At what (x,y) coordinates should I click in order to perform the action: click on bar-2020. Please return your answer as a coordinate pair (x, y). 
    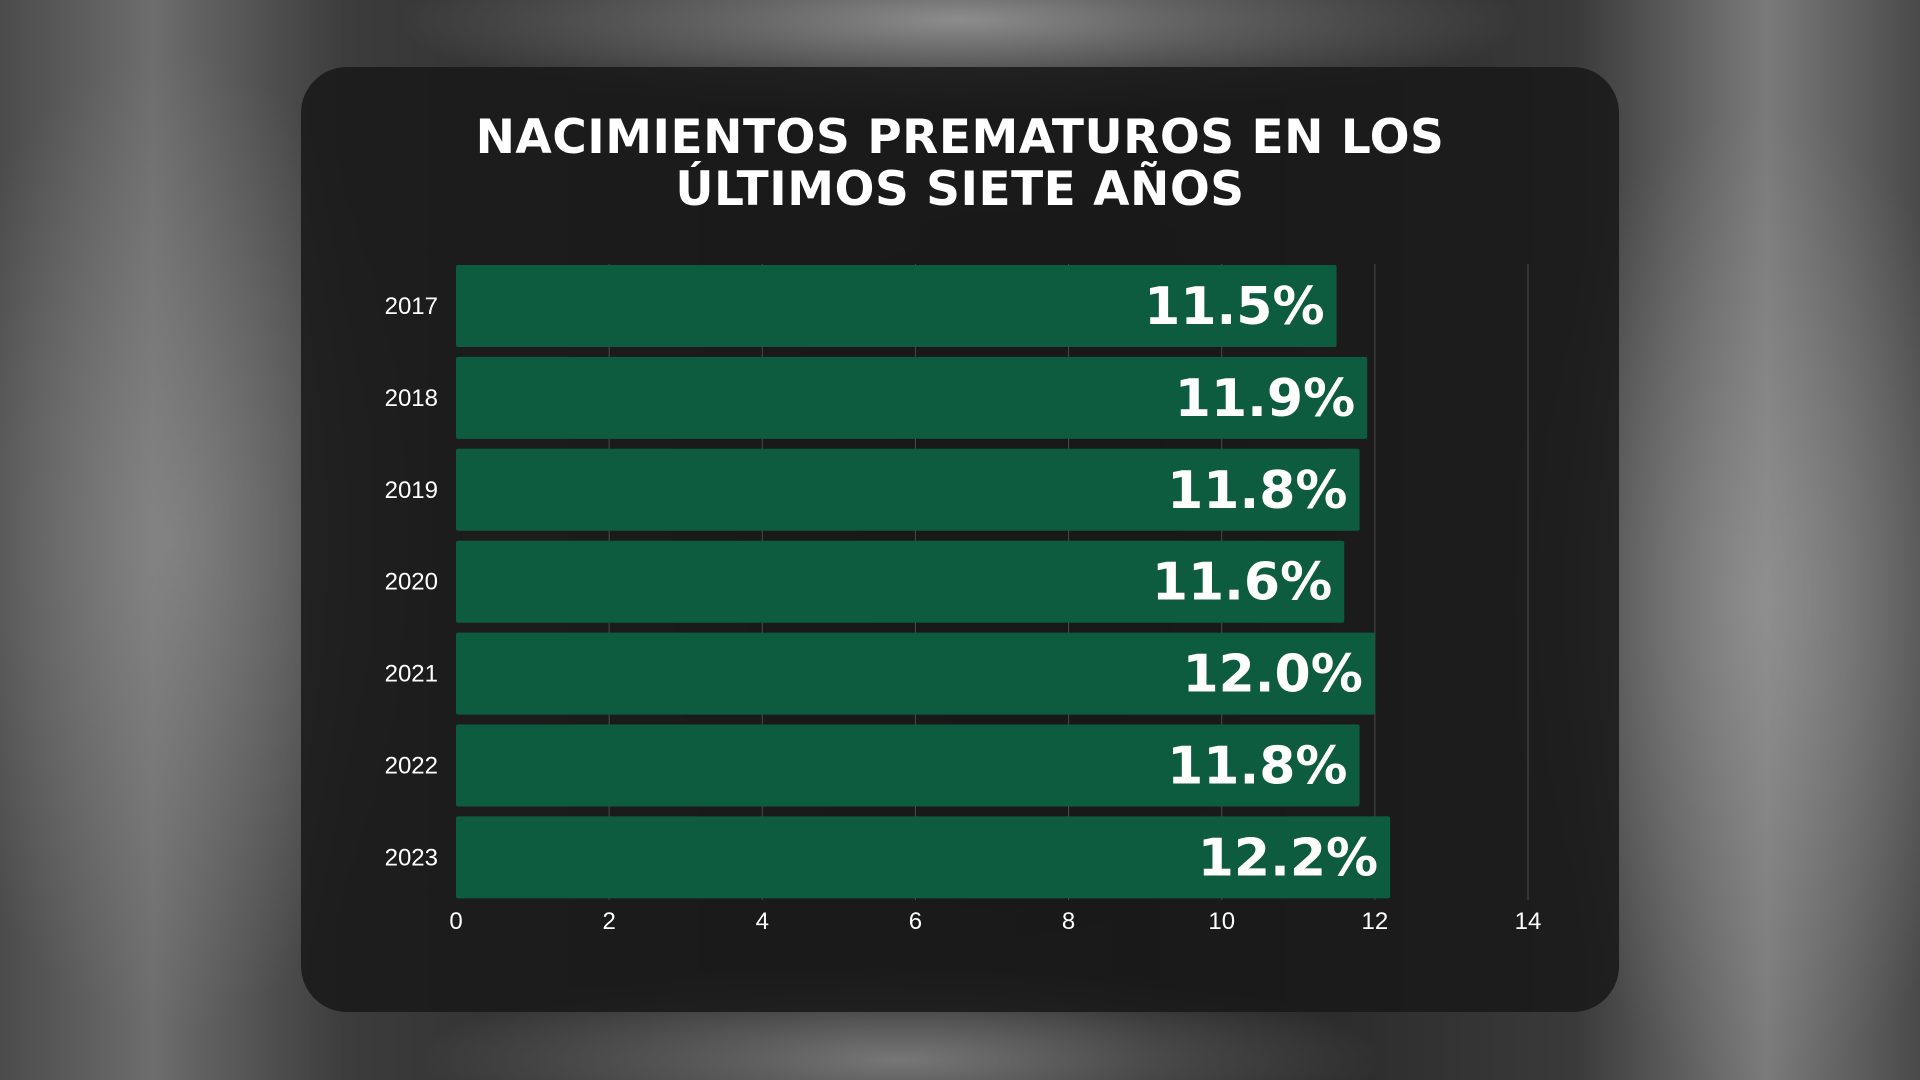
    Looking at the image, I should click on (900, 581).